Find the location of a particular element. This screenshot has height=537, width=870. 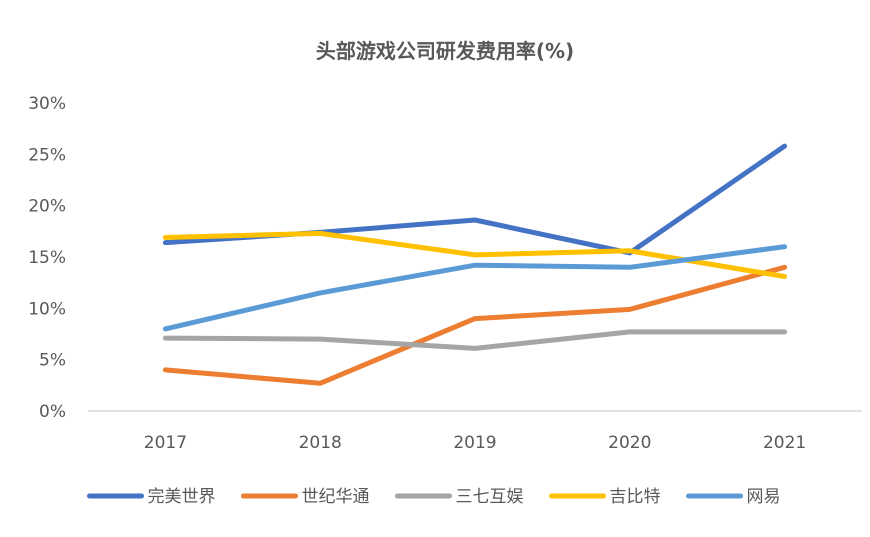

x-tick-label: 2021 is located at coordinates (784, 443).